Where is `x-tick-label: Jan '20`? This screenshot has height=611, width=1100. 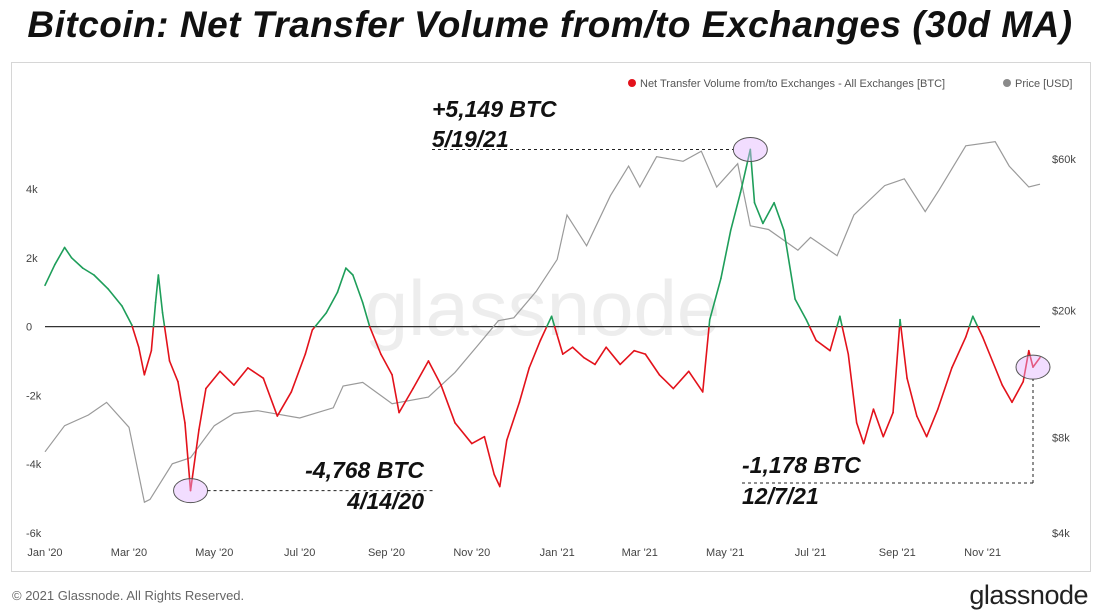
x-tick-label: Jan '20 is located at coordinates (44, 553).